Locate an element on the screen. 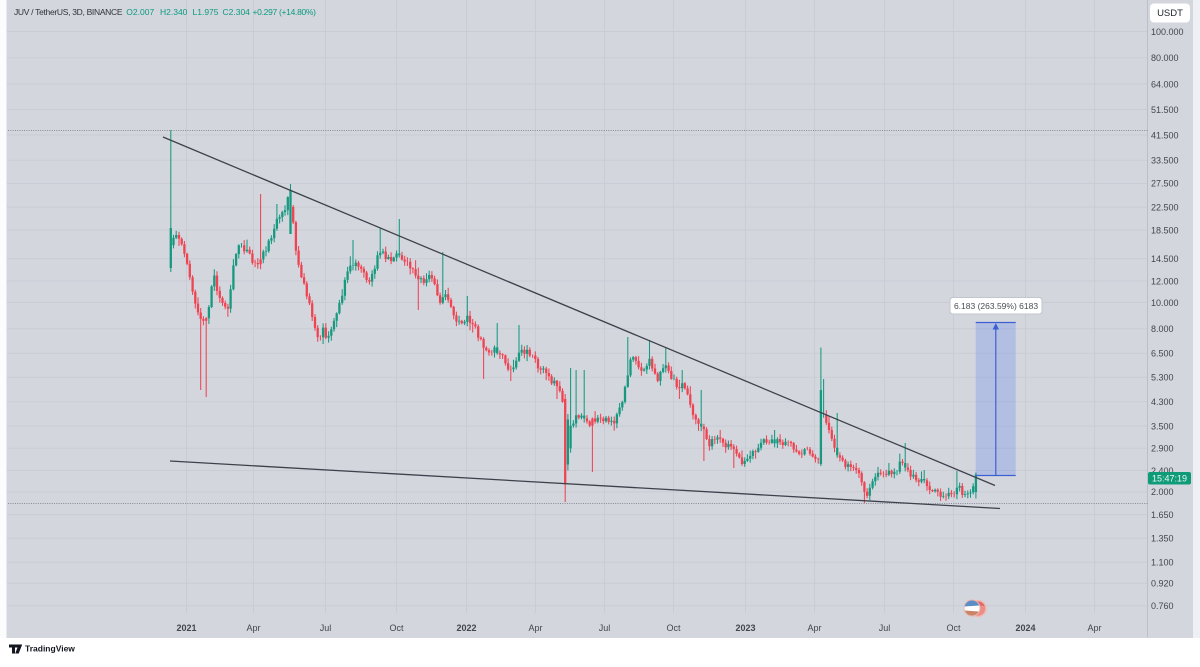  svg-text: 10.000 is located at coordinates (1165, 303).